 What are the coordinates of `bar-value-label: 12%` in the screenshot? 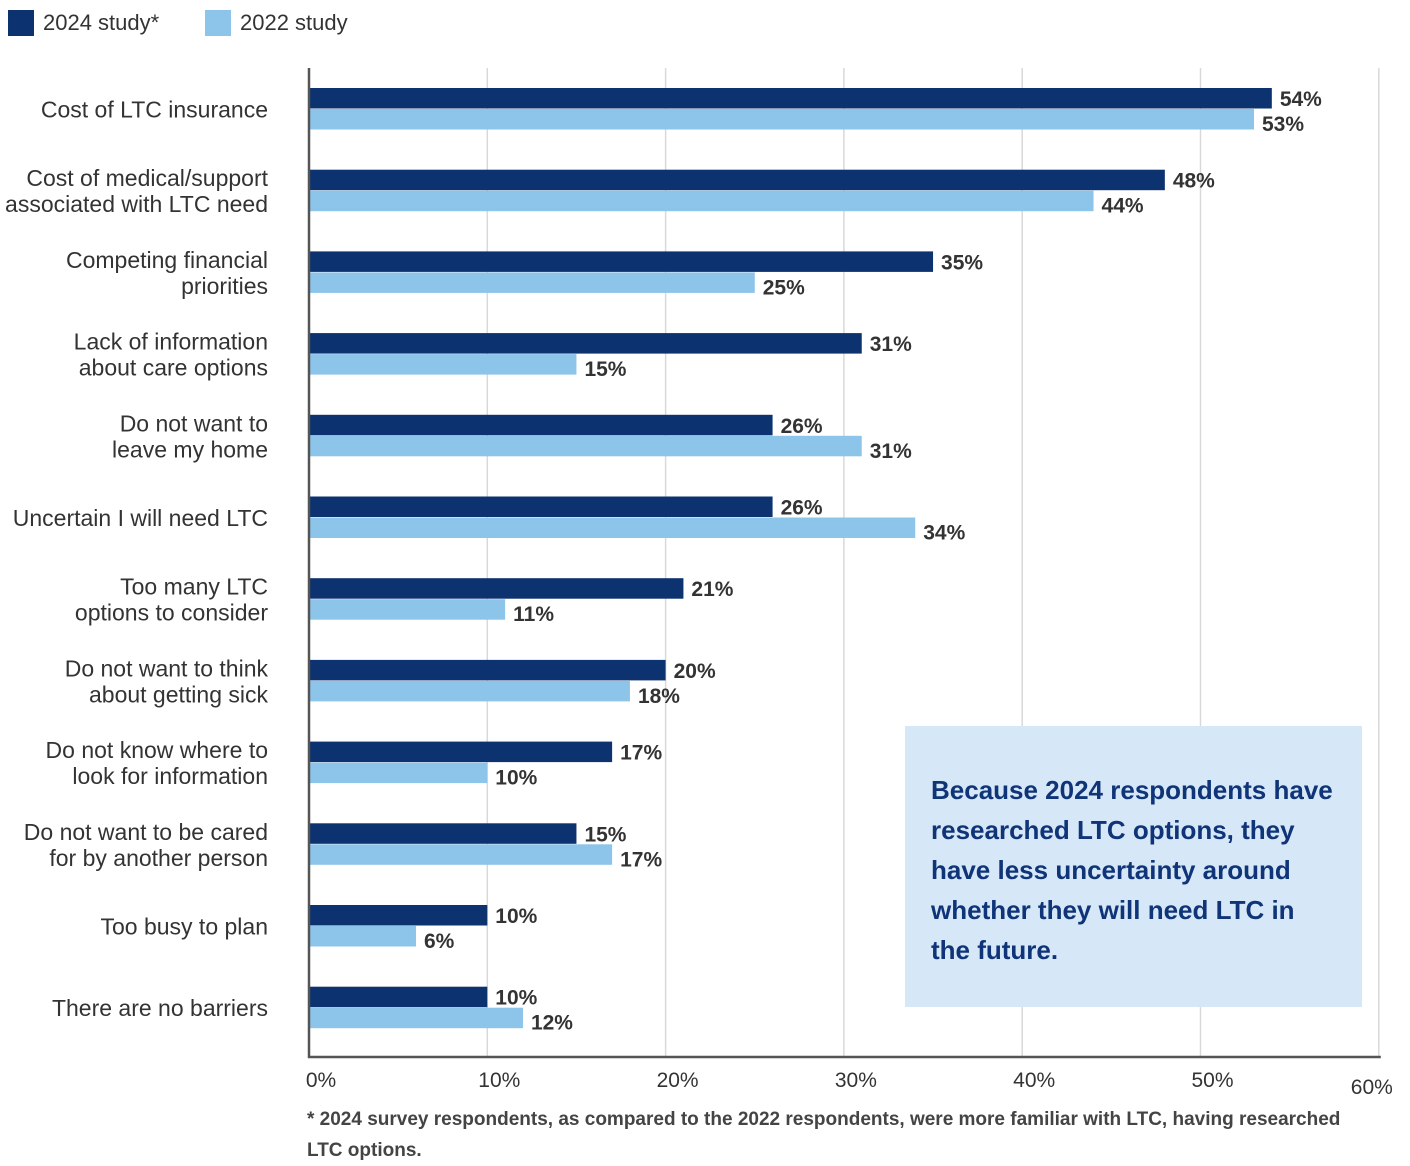 It's located at (552, 1023).